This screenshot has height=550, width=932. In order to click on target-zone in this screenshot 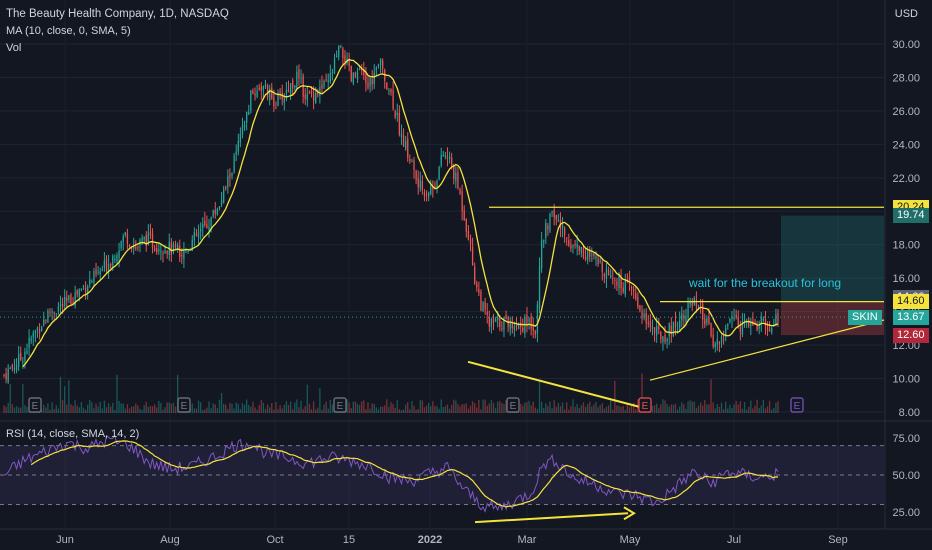, I will do `click(832, 258)`.